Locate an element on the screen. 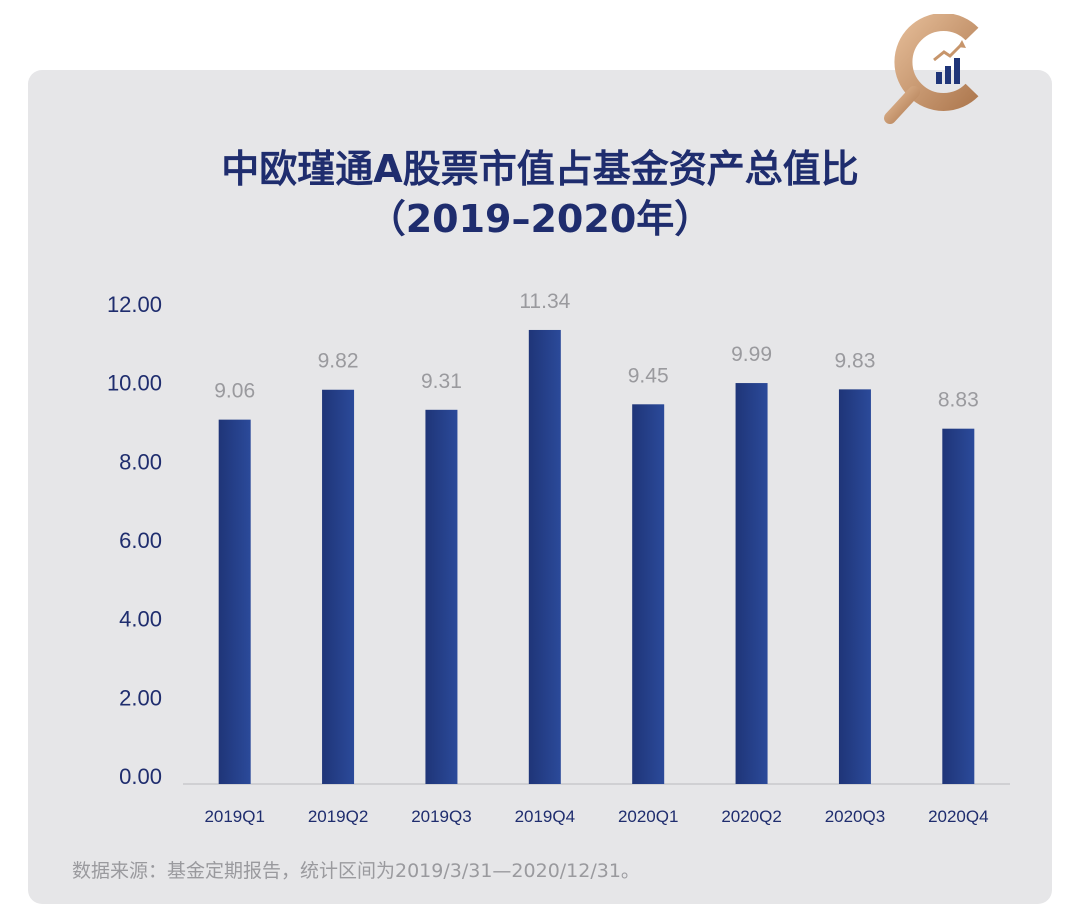  x-tick-label: 2019Q2 is located at coordinates (338, 816).